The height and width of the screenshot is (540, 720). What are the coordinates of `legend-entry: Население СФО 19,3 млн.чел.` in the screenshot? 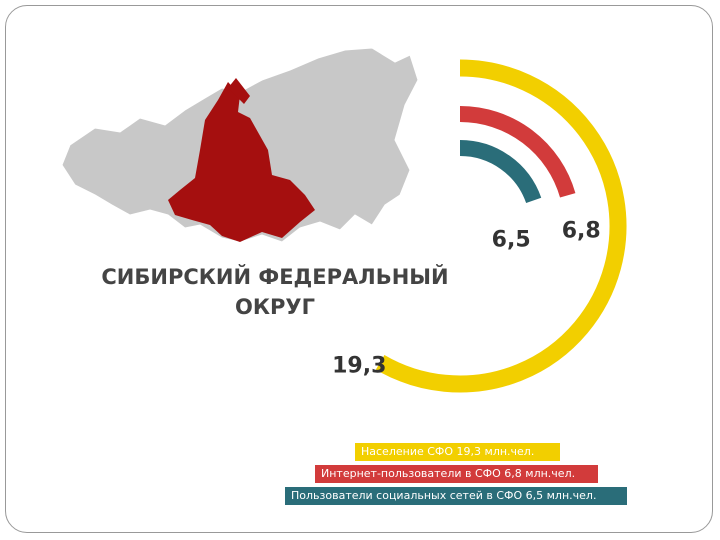 It's located at (457, 452).